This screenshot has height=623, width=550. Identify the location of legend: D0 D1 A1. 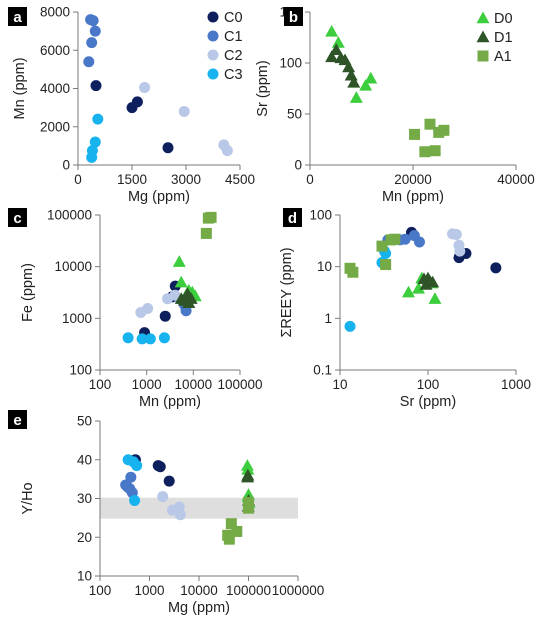
(494, 38).